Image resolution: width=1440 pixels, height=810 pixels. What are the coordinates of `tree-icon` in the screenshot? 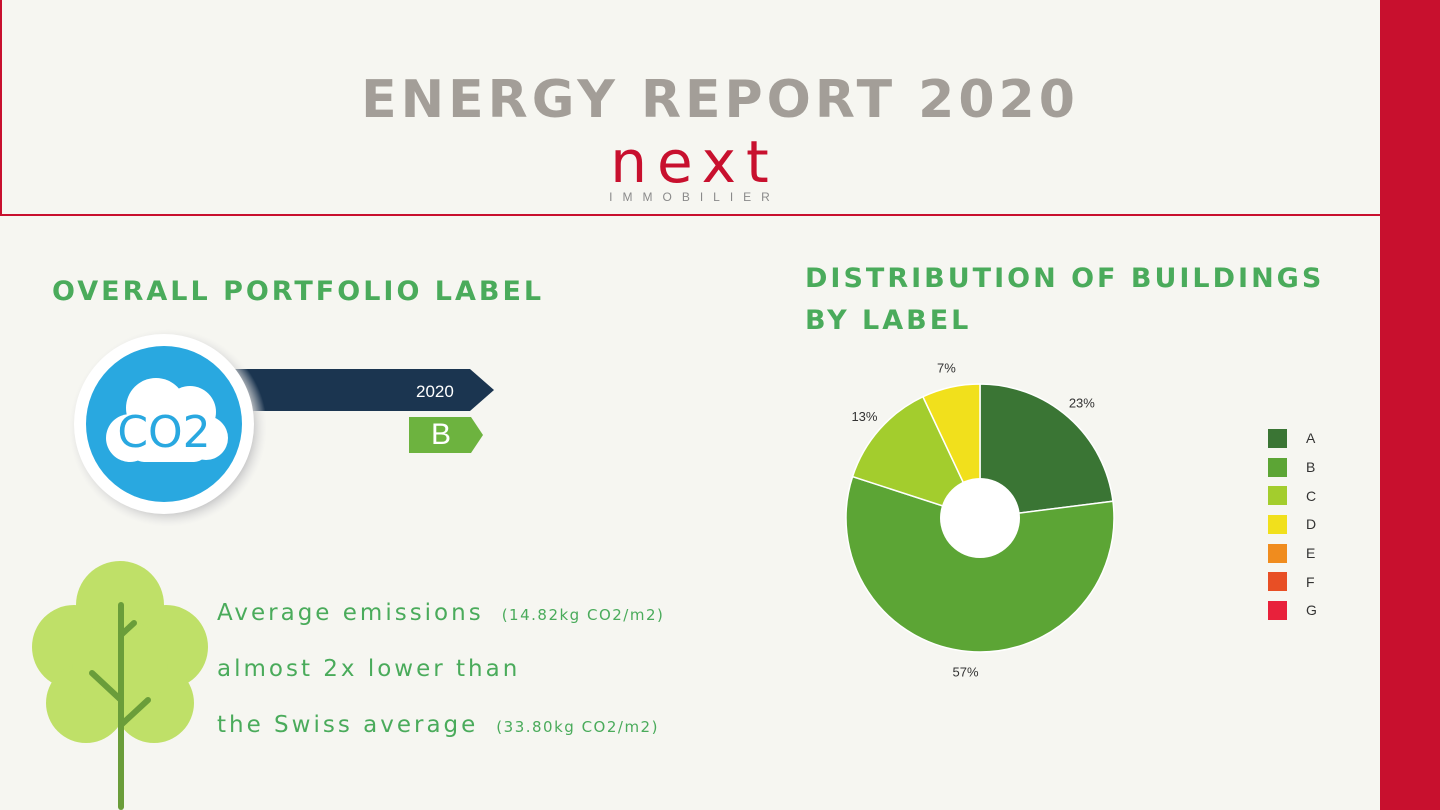 It's located at (120, 685).